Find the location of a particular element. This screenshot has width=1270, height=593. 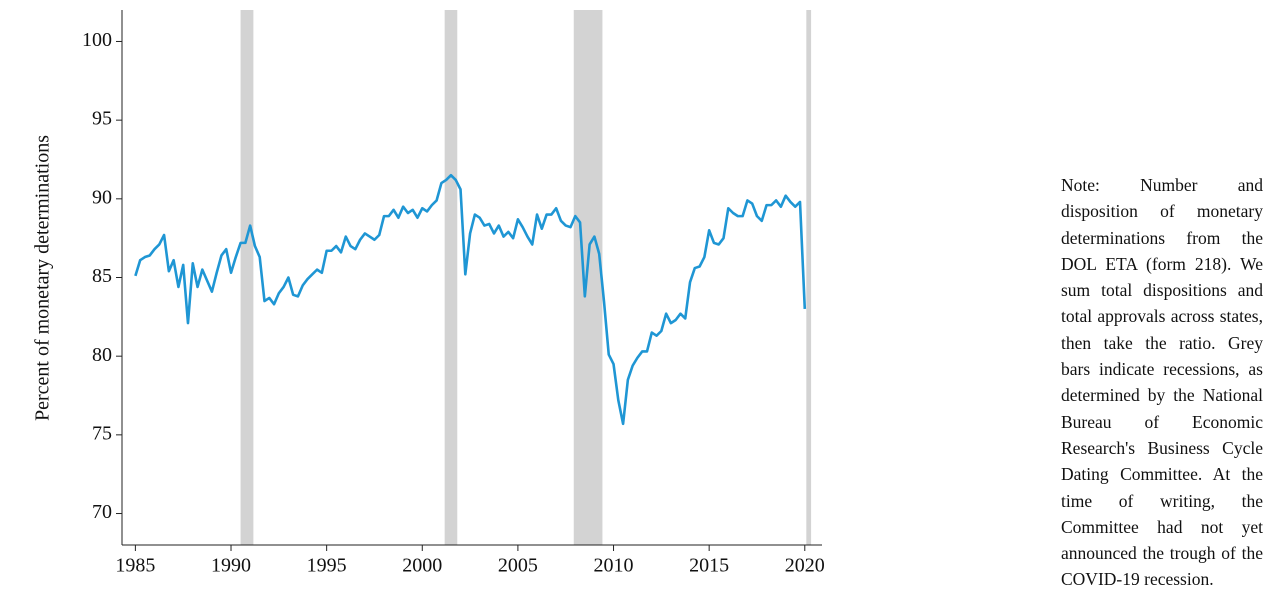

y-tick-label: 75 is located at coordinates (102, 433).